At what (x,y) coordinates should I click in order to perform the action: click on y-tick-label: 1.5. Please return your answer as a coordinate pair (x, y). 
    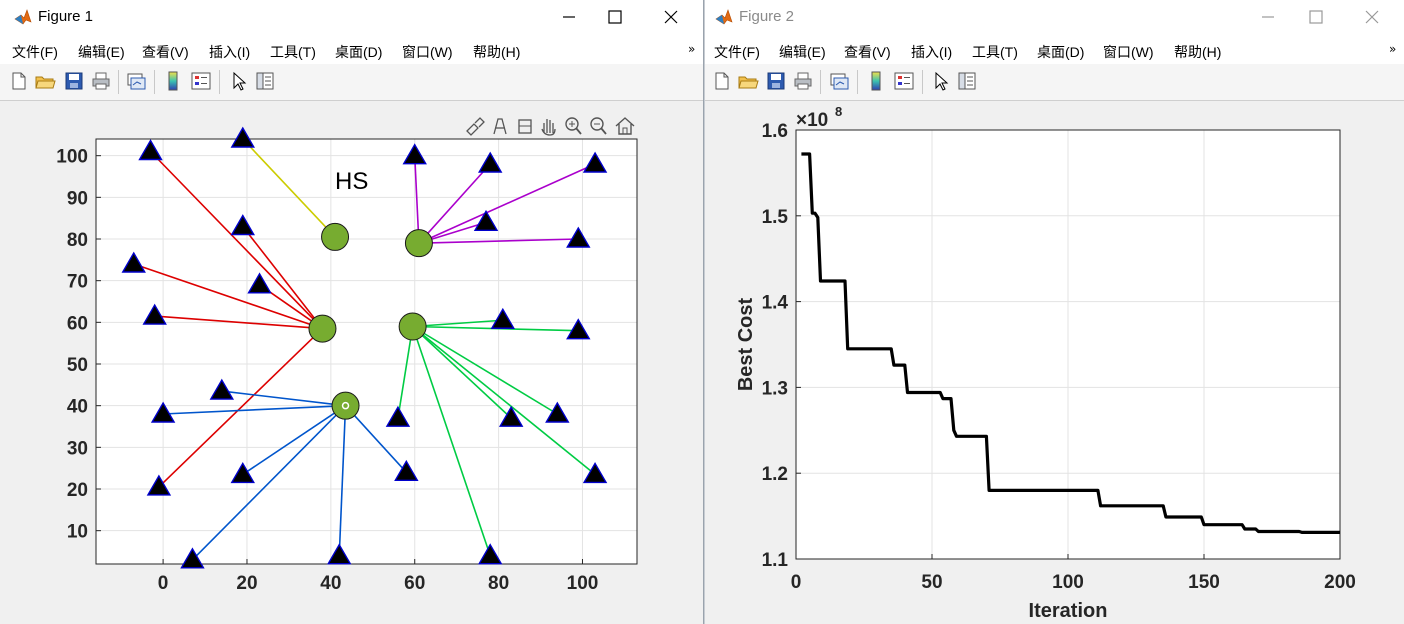
    Looking at the image, I should click on (775, 217).